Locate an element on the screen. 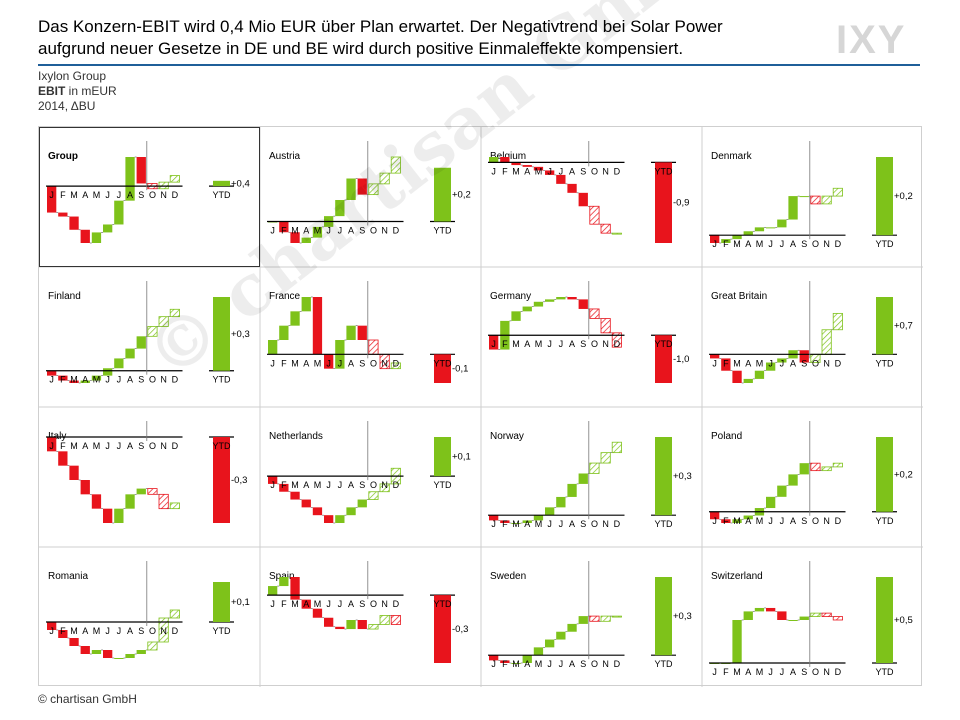 The width and height of the screenshot is (960, 720). bar-switzerland-ytd is located at coordinates (884, 620).